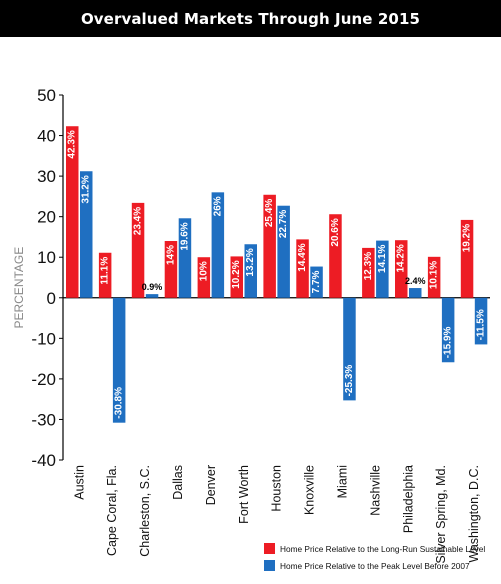 The image size is (501, 584). What do you see at coordinates (441, 514) in the screenshot?
I see `category-label: Silver Spring, Md.` at bounding box center [441, 514].